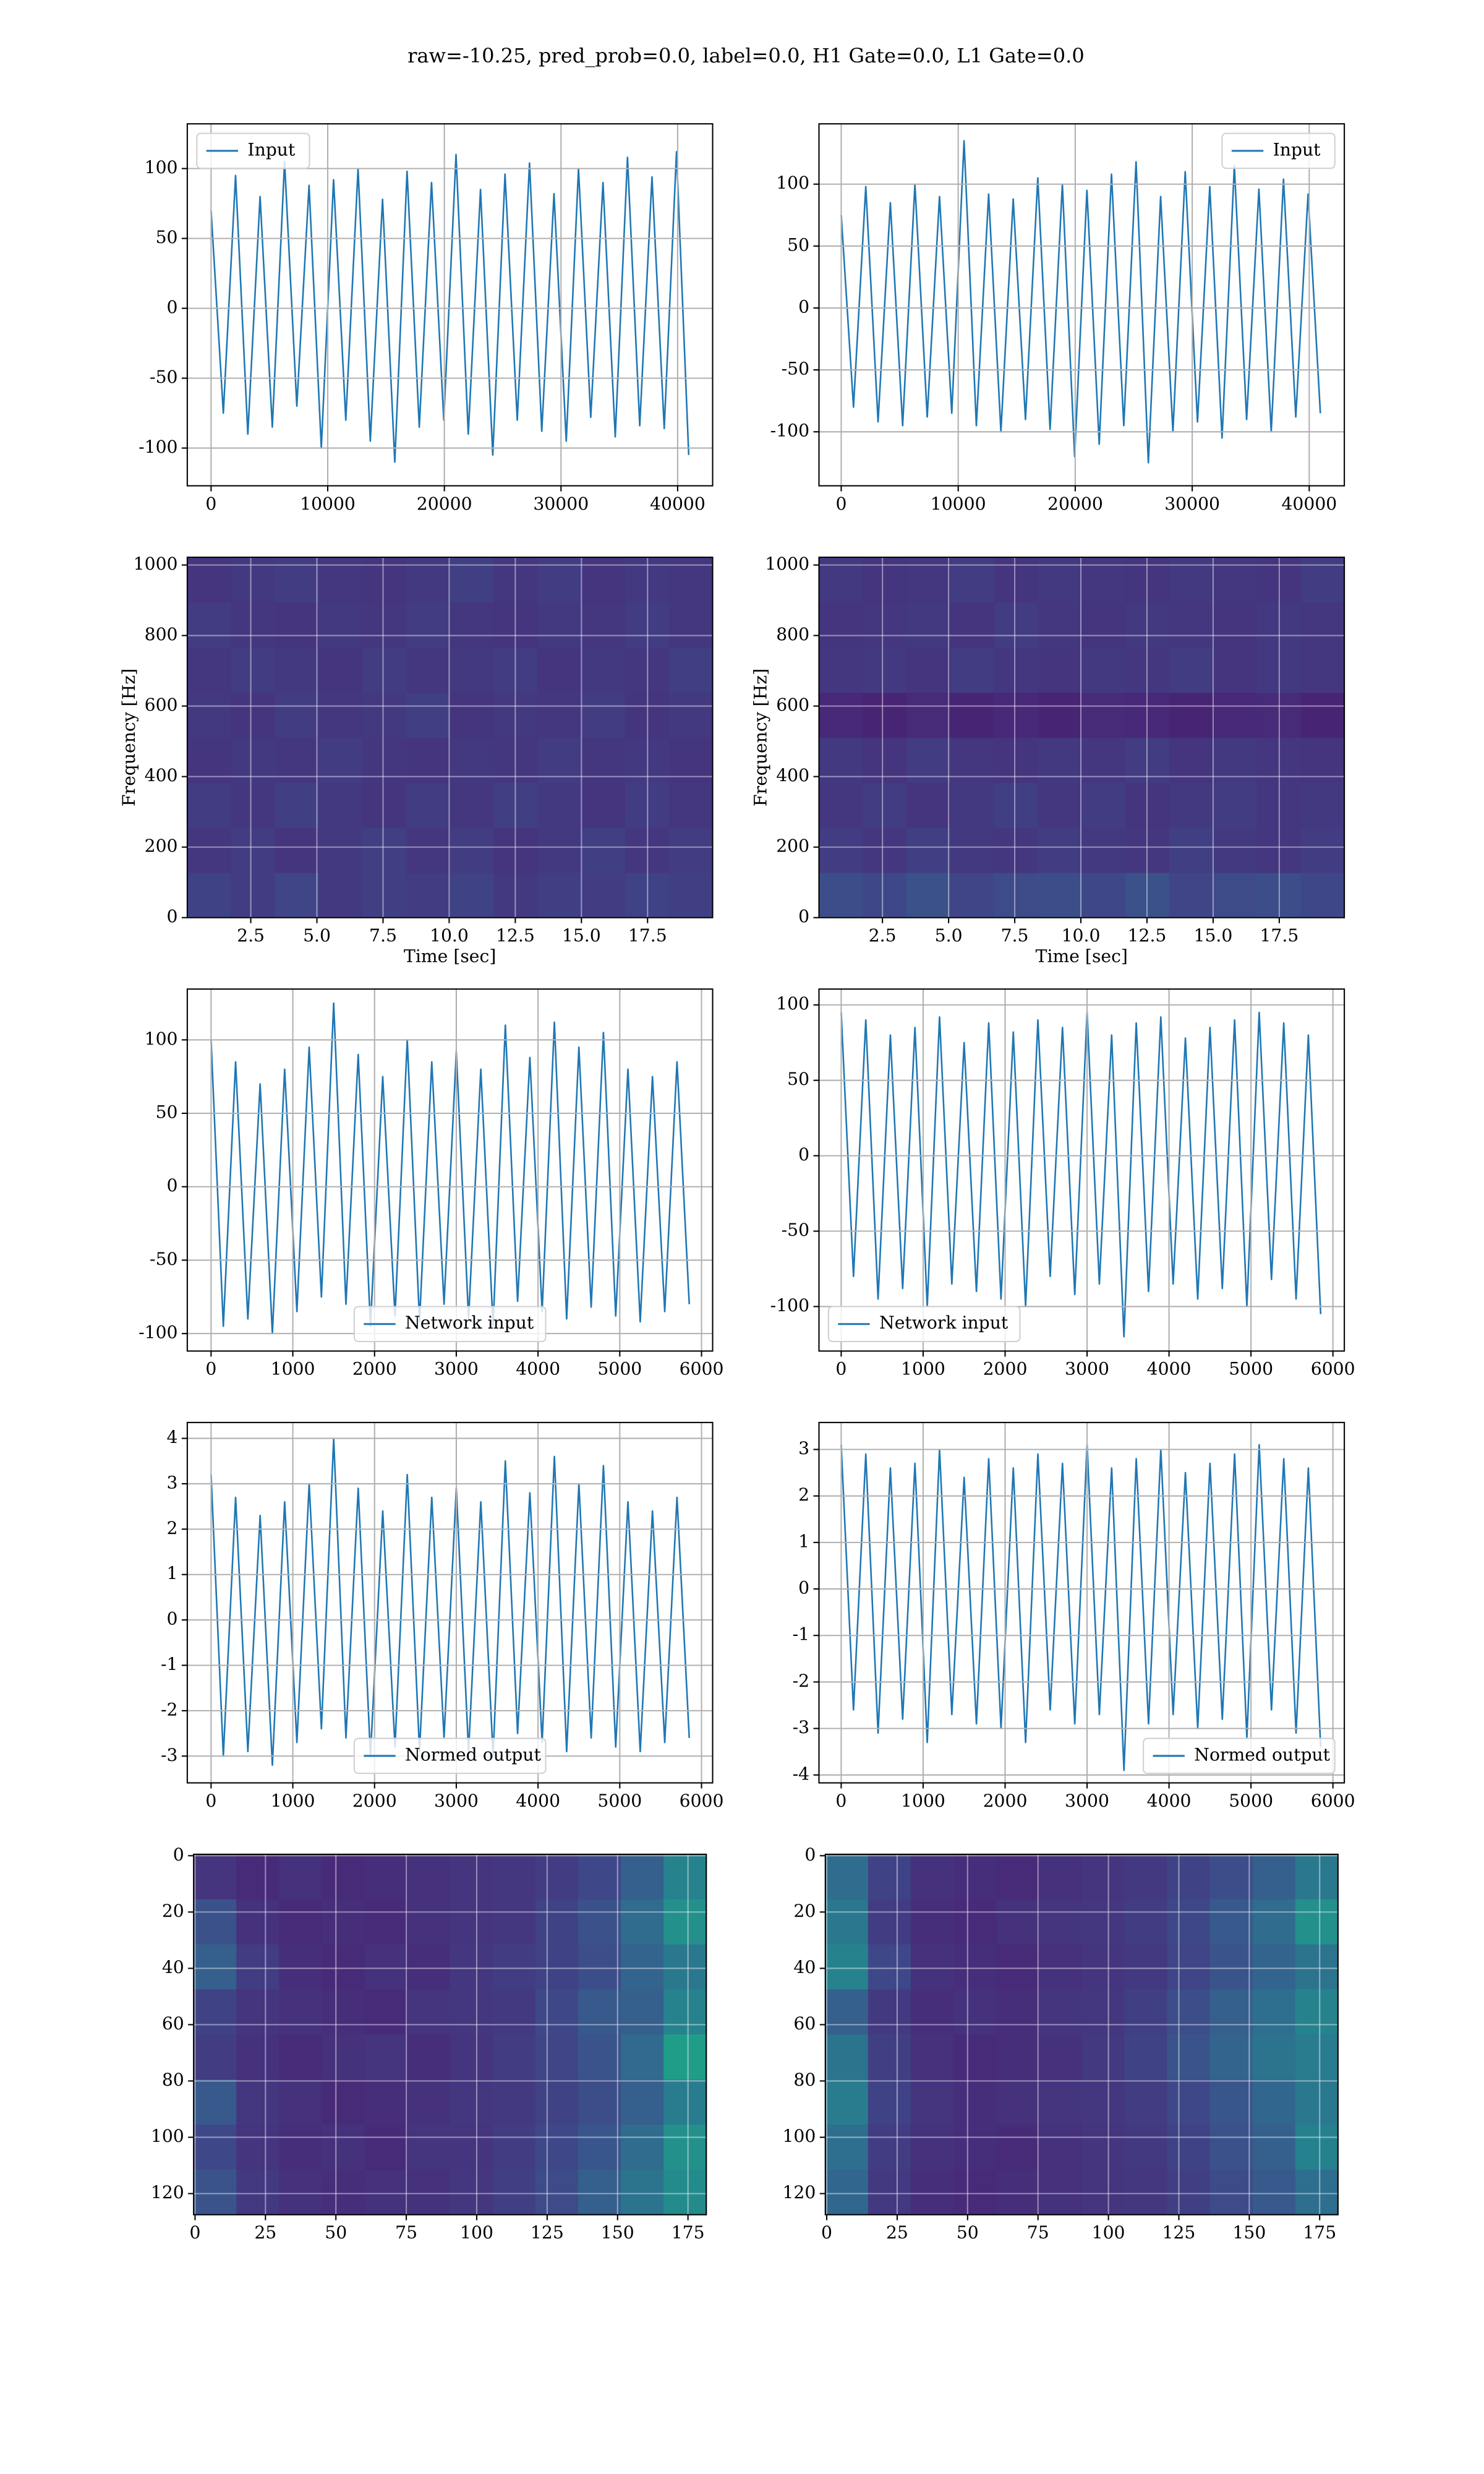  What do you see at coordinates (173, 1967) in the screenshot?
I see `y-tick-label: 40` at bounding box center [173, 1967].